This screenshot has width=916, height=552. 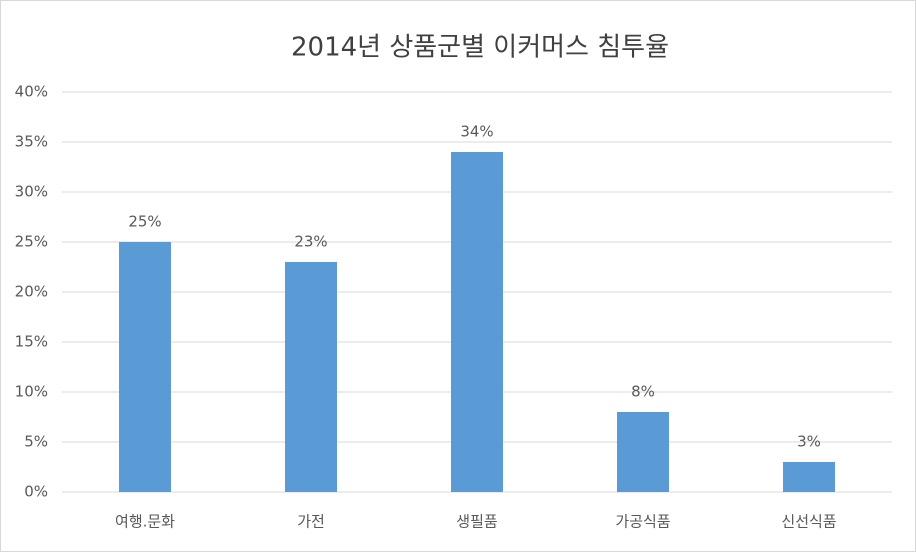 What do you see at coordinates (480, 48) in the screenshot?
I see `chart-title: 2014년 상품군별 이커머스 침투율` at bounding box center [480, 48].